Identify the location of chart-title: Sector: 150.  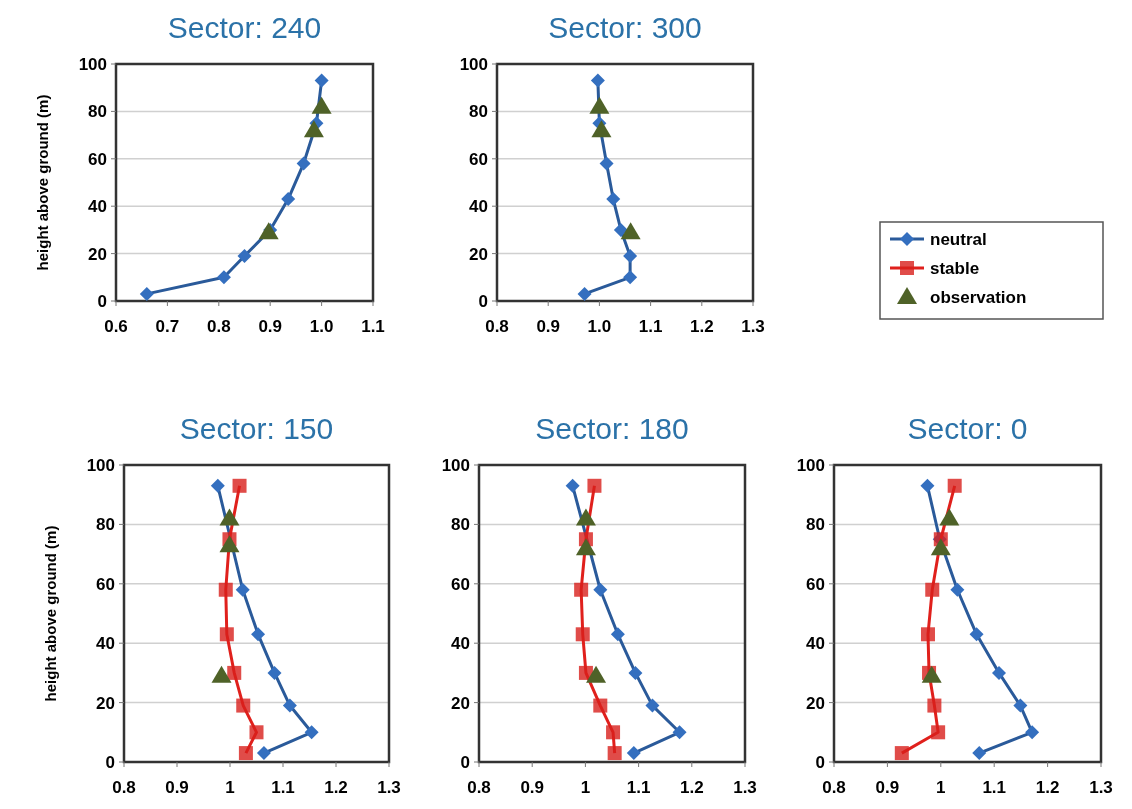
(256, 428).